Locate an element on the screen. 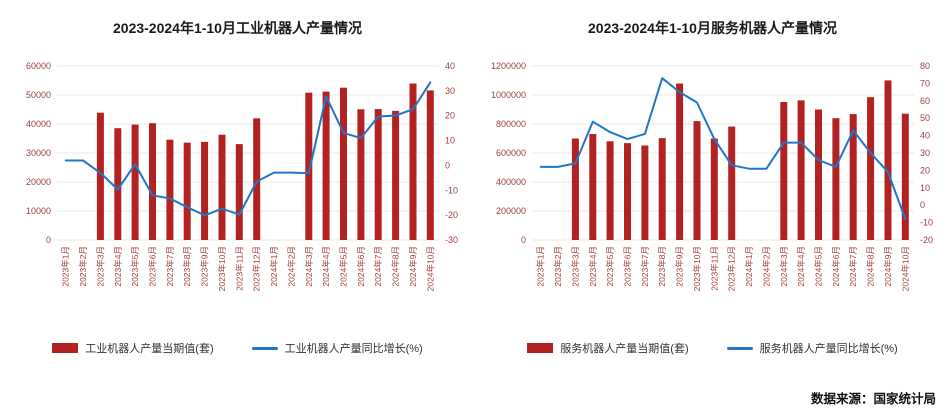 Image resolution: width=950 pixels, height=417 pixels. service-chart-legend: 服务机器人产量当期值(套) 服务机器人产量同比增长(%) is located at coordinates (712, 348).